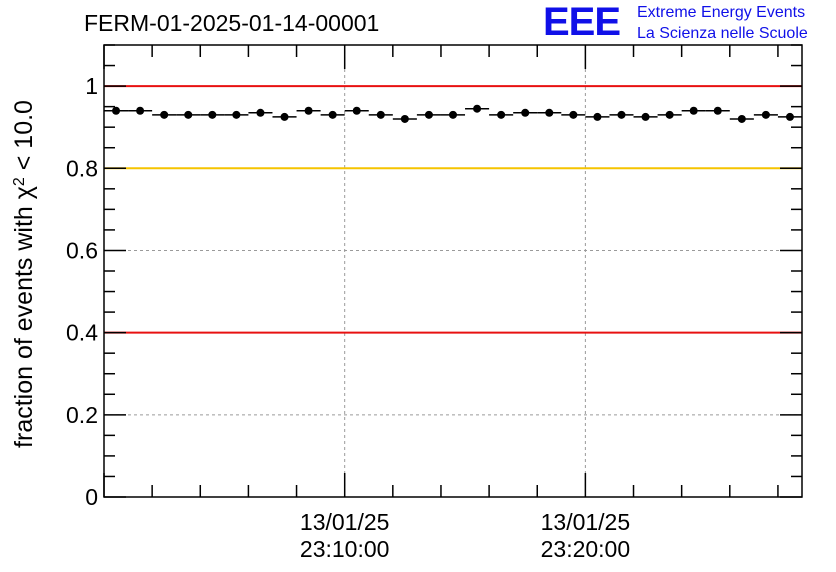  I want to click on eee-logo: EEE, so click(582, 22).